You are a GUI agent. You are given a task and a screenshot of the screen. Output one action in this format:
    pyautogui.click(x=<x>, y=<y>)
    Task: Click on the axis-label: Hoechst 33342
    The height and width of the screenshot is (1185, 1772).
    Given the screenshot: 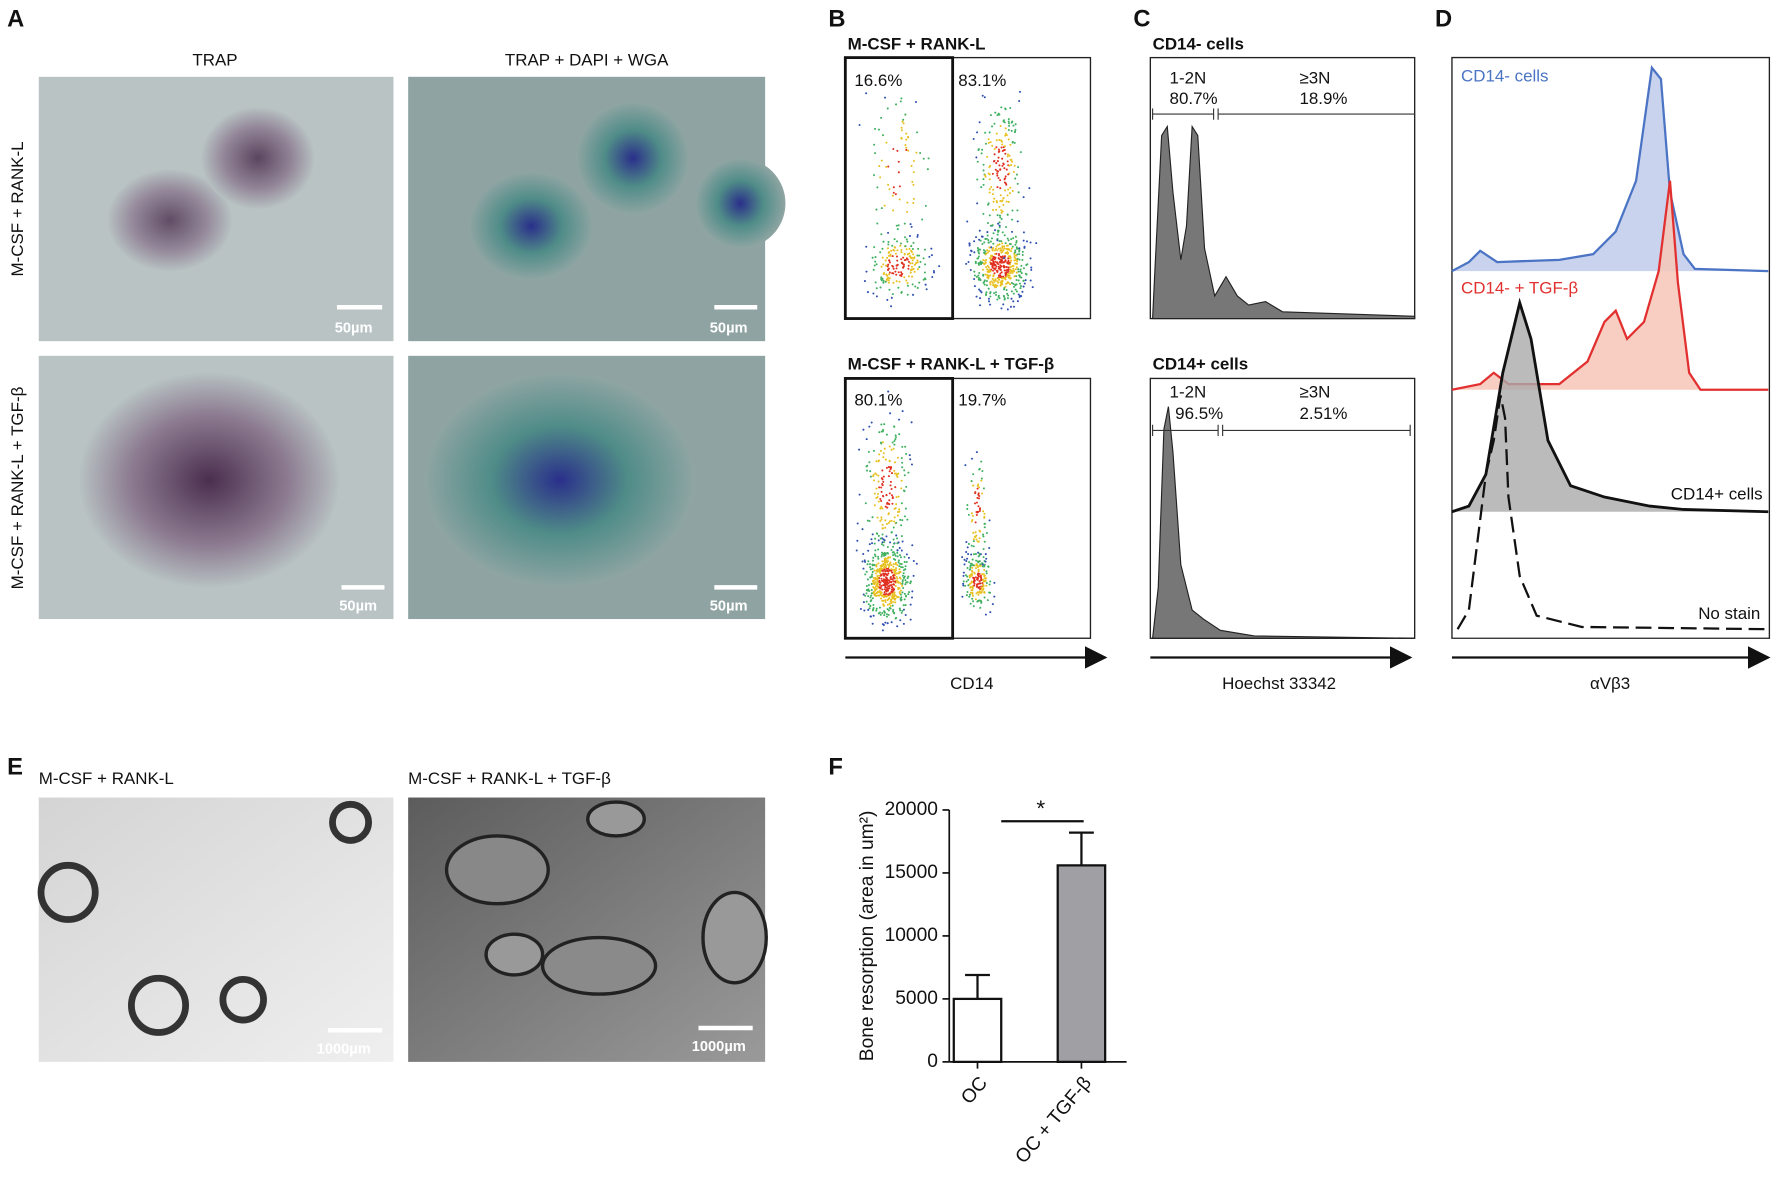 What is the action you would take?
    pyautogui.click(x=1279, y=683)
    